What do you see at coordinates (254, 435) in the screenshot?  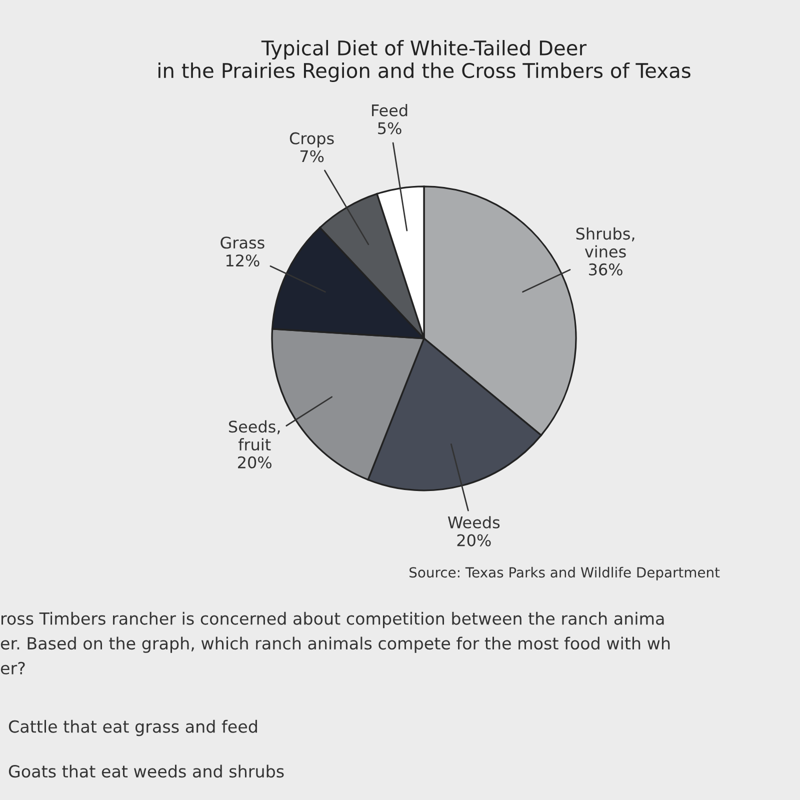 I see `slice-label: Seeds, fruit` at bounding box center [254, 435].